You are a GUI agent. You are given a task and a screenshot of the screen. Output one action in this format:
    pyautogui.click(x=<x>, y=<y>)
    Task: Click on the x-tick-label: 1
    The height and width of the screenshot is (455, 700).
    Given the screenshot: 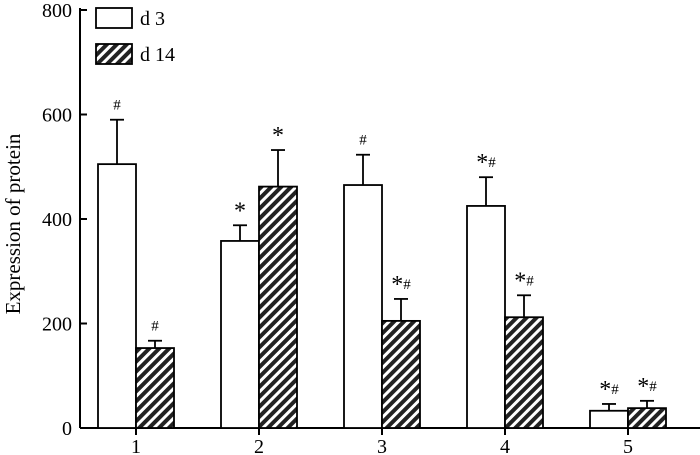 What is the action you would take?
    pyautogui.click(x=136, y=445)
    